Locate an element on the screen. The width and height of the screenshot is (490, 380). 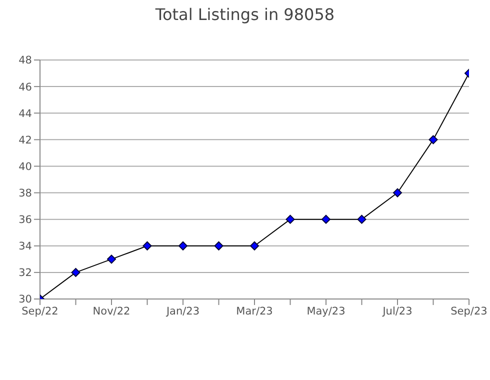
x-tick-label: Sep/23 is located at coordinates (469, 311).